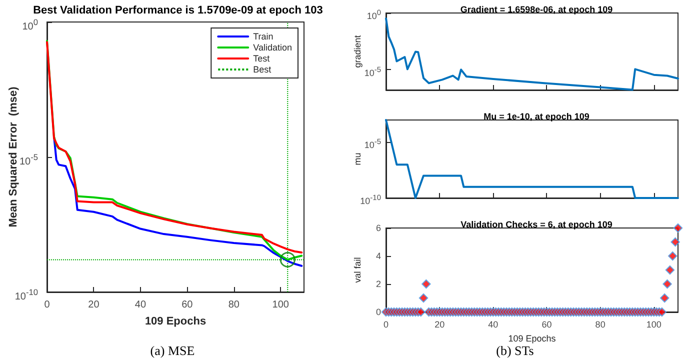 The width and height of the screenshot is (685, 359). I want to click on y-tick-label: 6, so click(378, 228).